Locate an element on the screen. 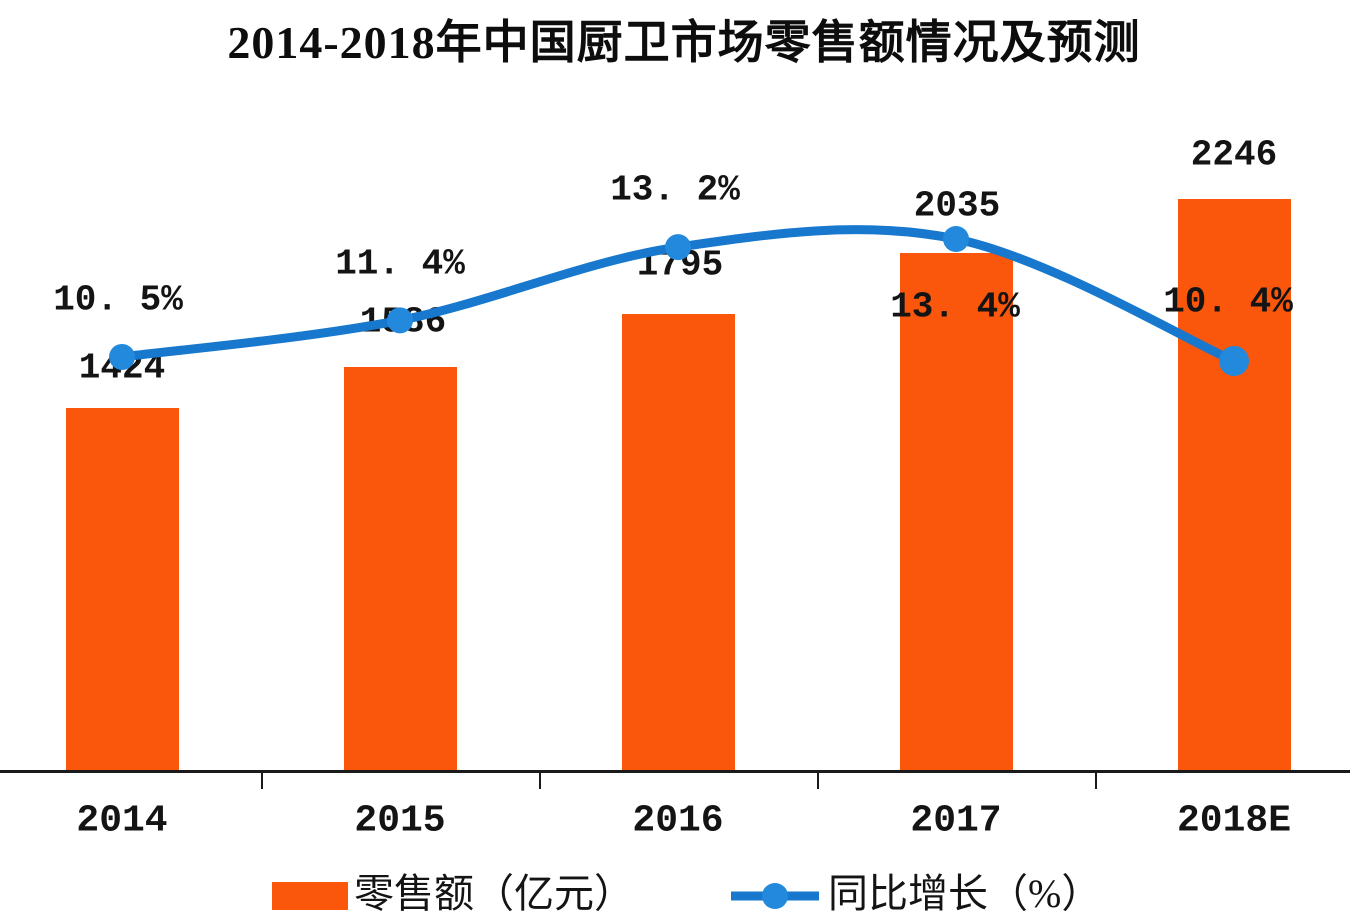 The height and width of the screenshot is (922, 1368). bar-value-label-2017: 2035 is located at coordinates (957, 206).